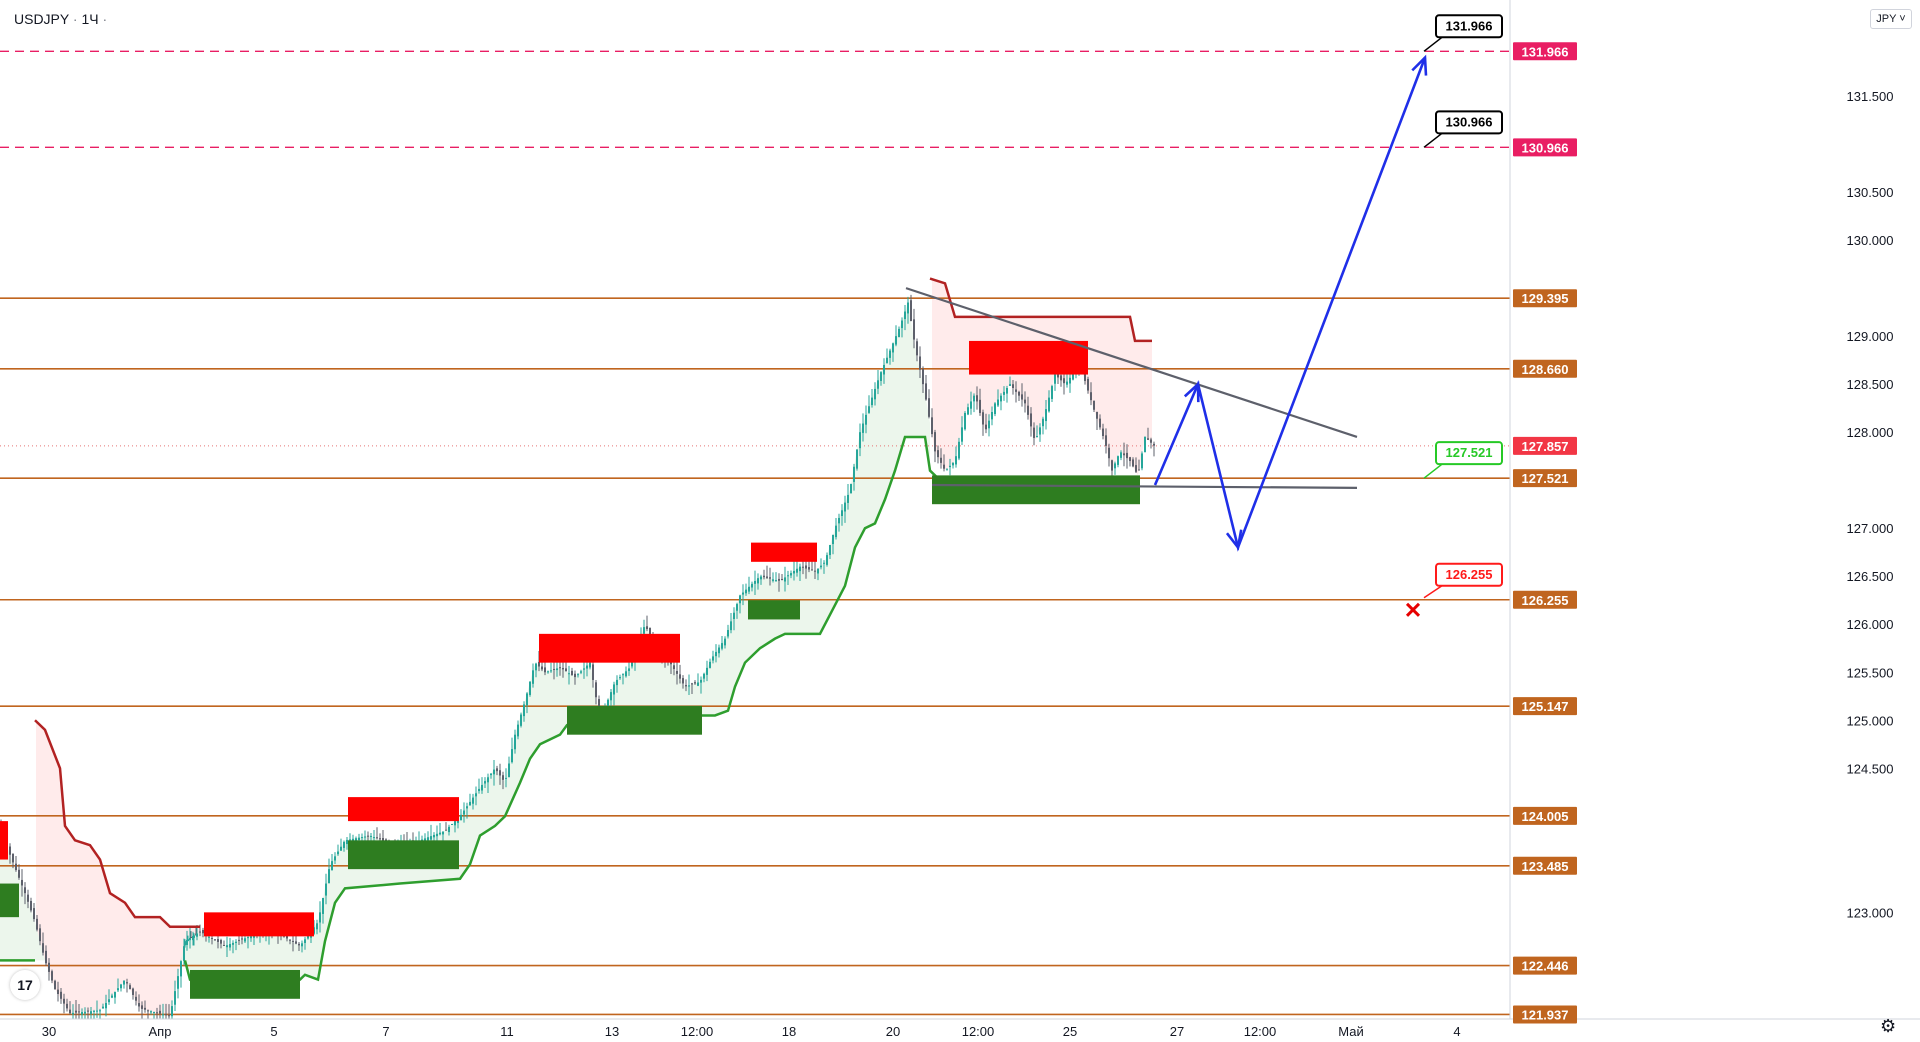 Image resolution: width=1920 pixels, height=1042 pixels. Describe the element at coordinates (1545, 51) in the screenshot. I see `target-tag-131.966` at that location.